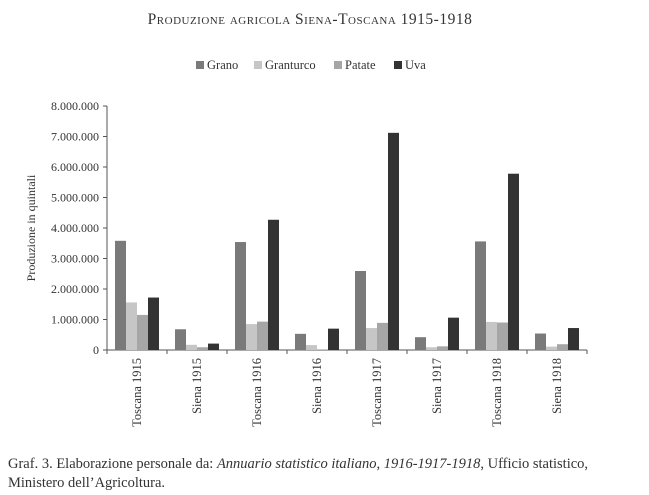 The width and height of the screenshot is (649, 495). Describe the element at coordinates (222, 65) in the screenshot. I see `legend-entry: Grano` at that location.